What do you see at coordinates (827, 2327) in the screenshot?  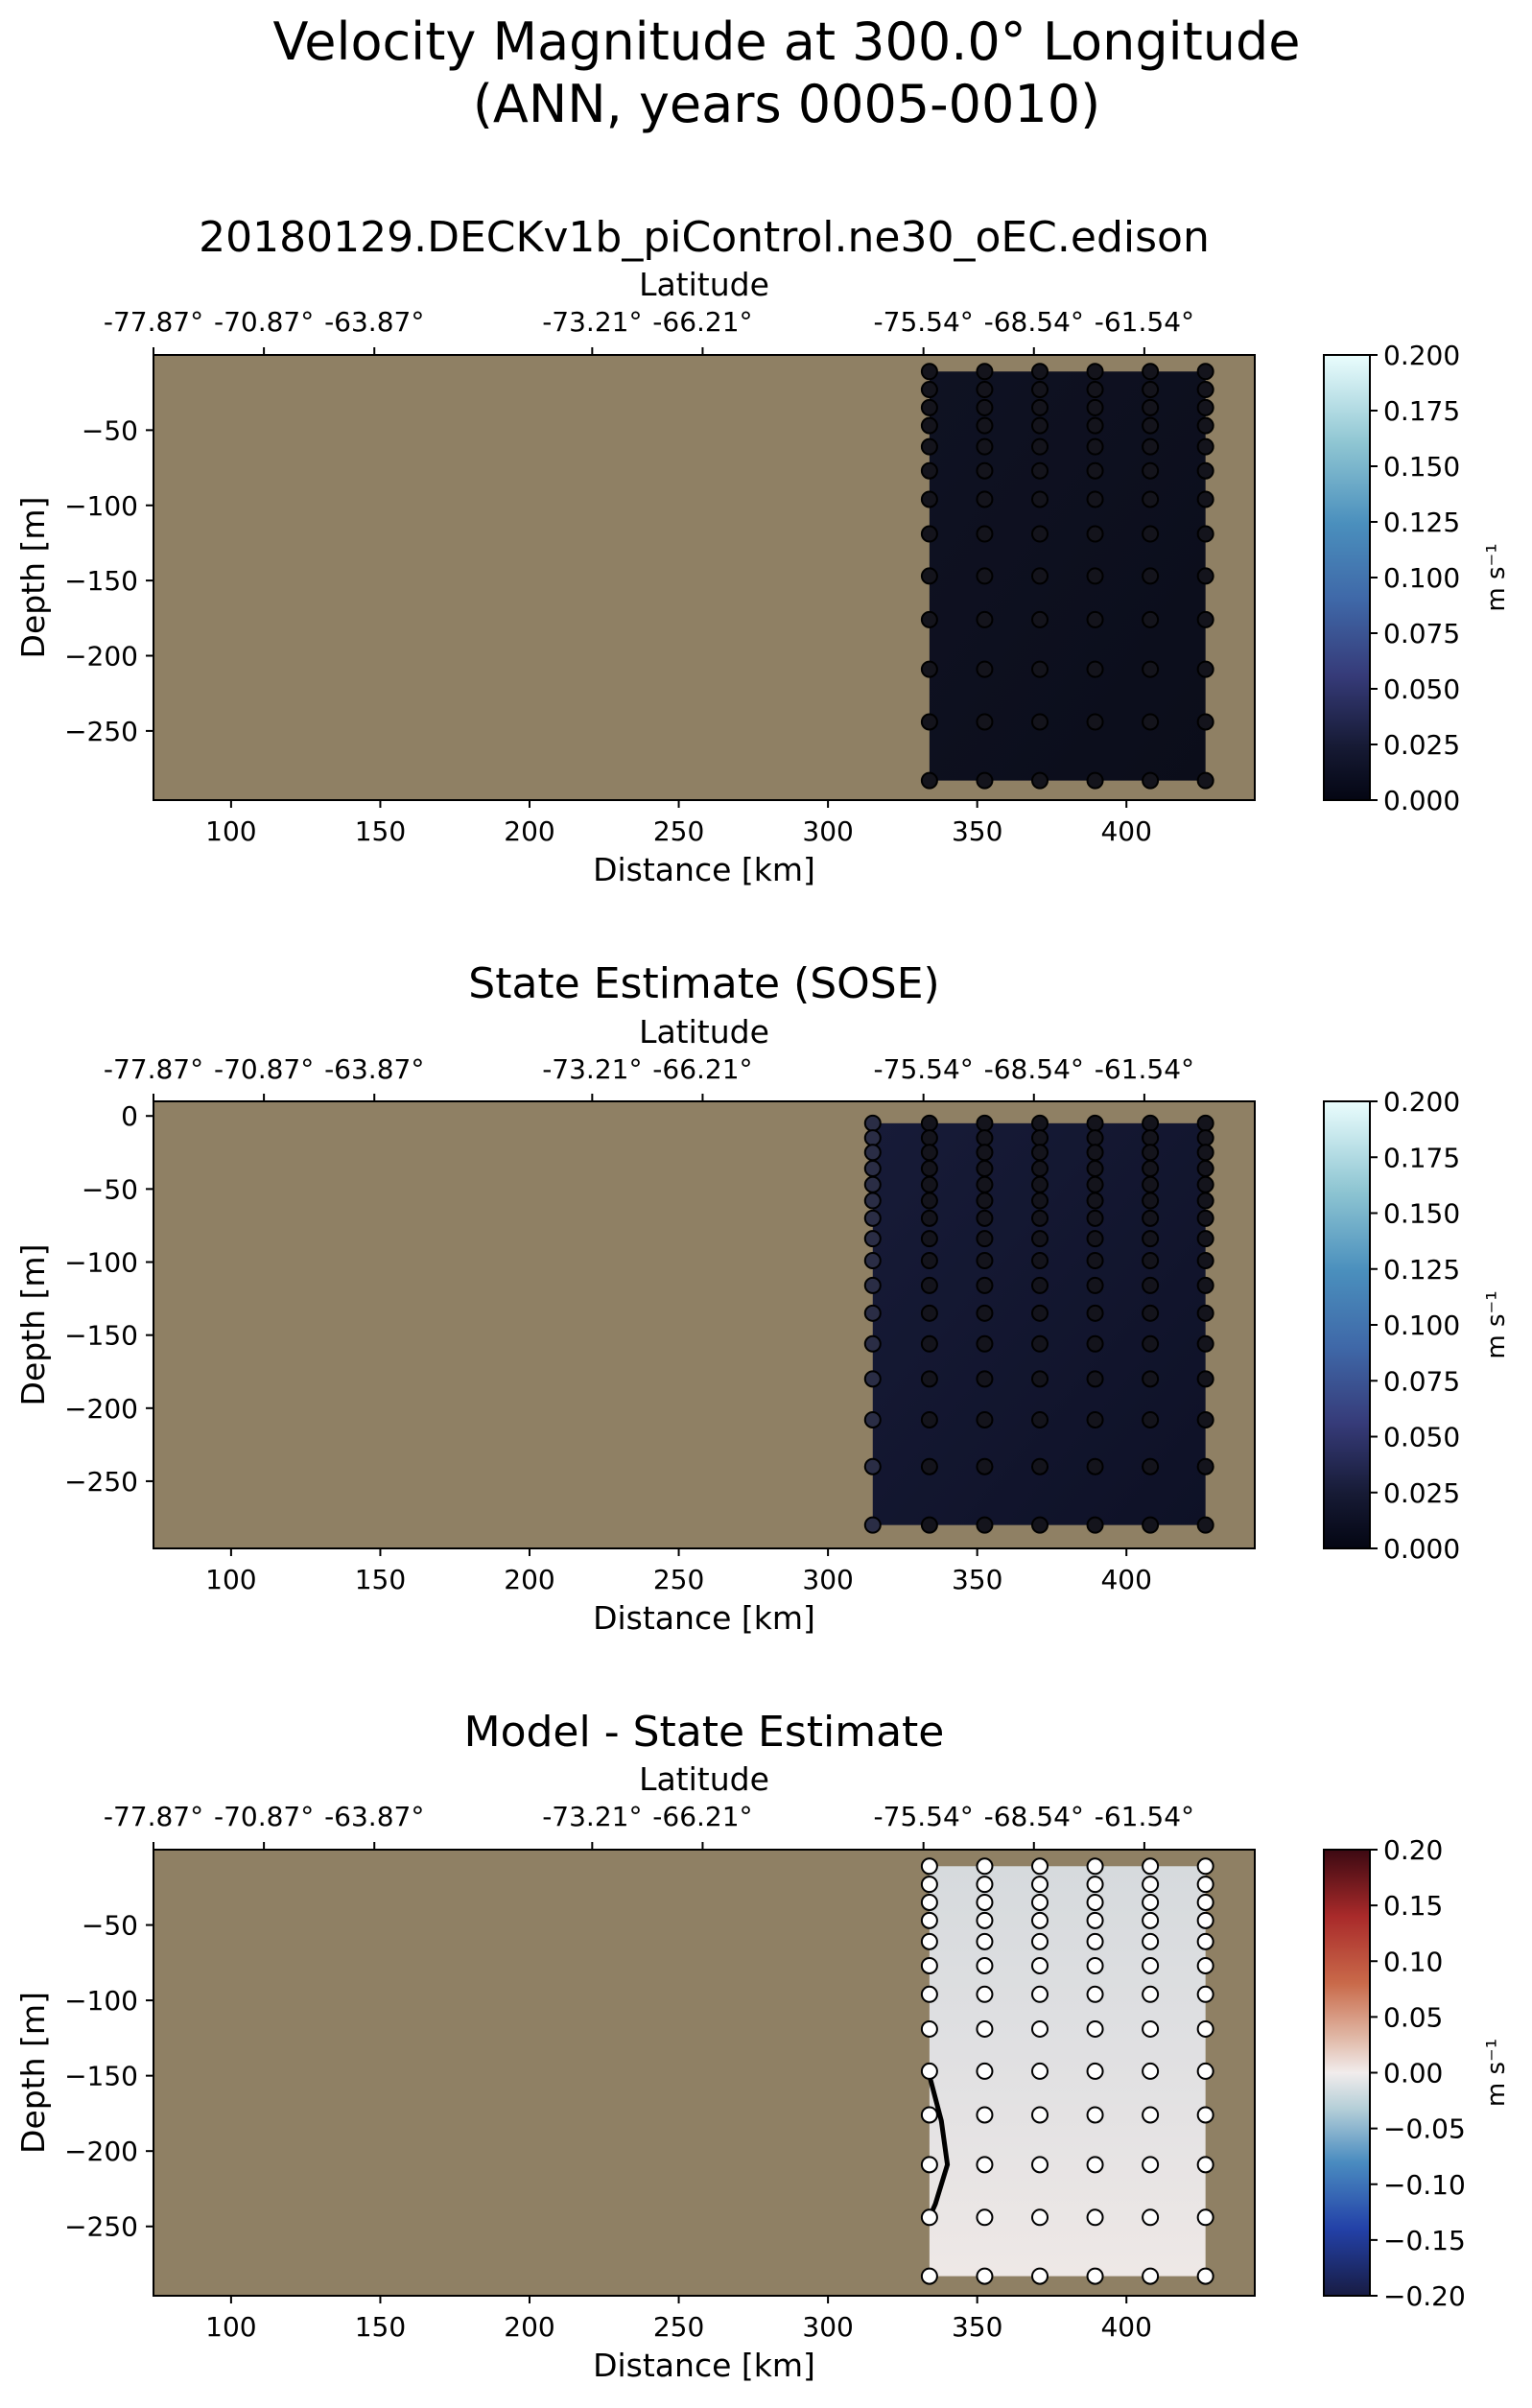 I see `x-tick-label: 300` at bounding box center [827, 2327].